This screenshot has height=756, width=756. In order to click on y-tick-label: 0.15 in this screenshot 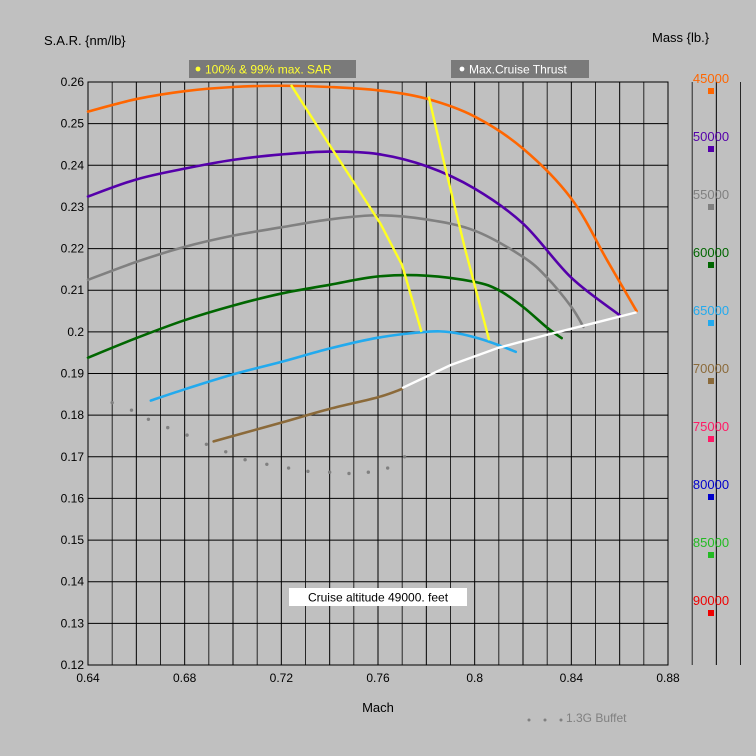, I will do `click(73, 540)`.